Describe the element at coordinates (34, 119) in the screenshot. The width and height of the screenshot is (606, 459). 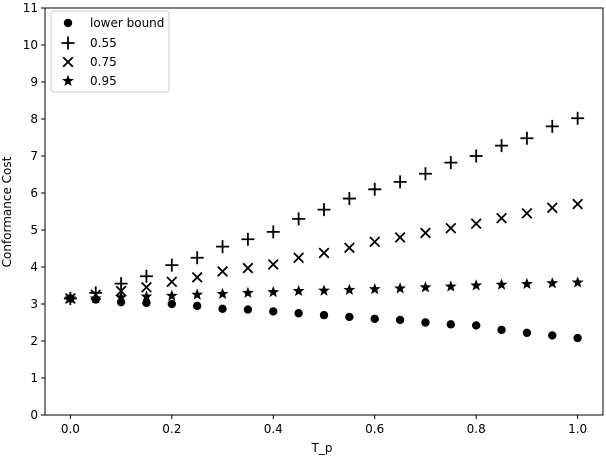
I see `y-tick-label: 8` at that location.